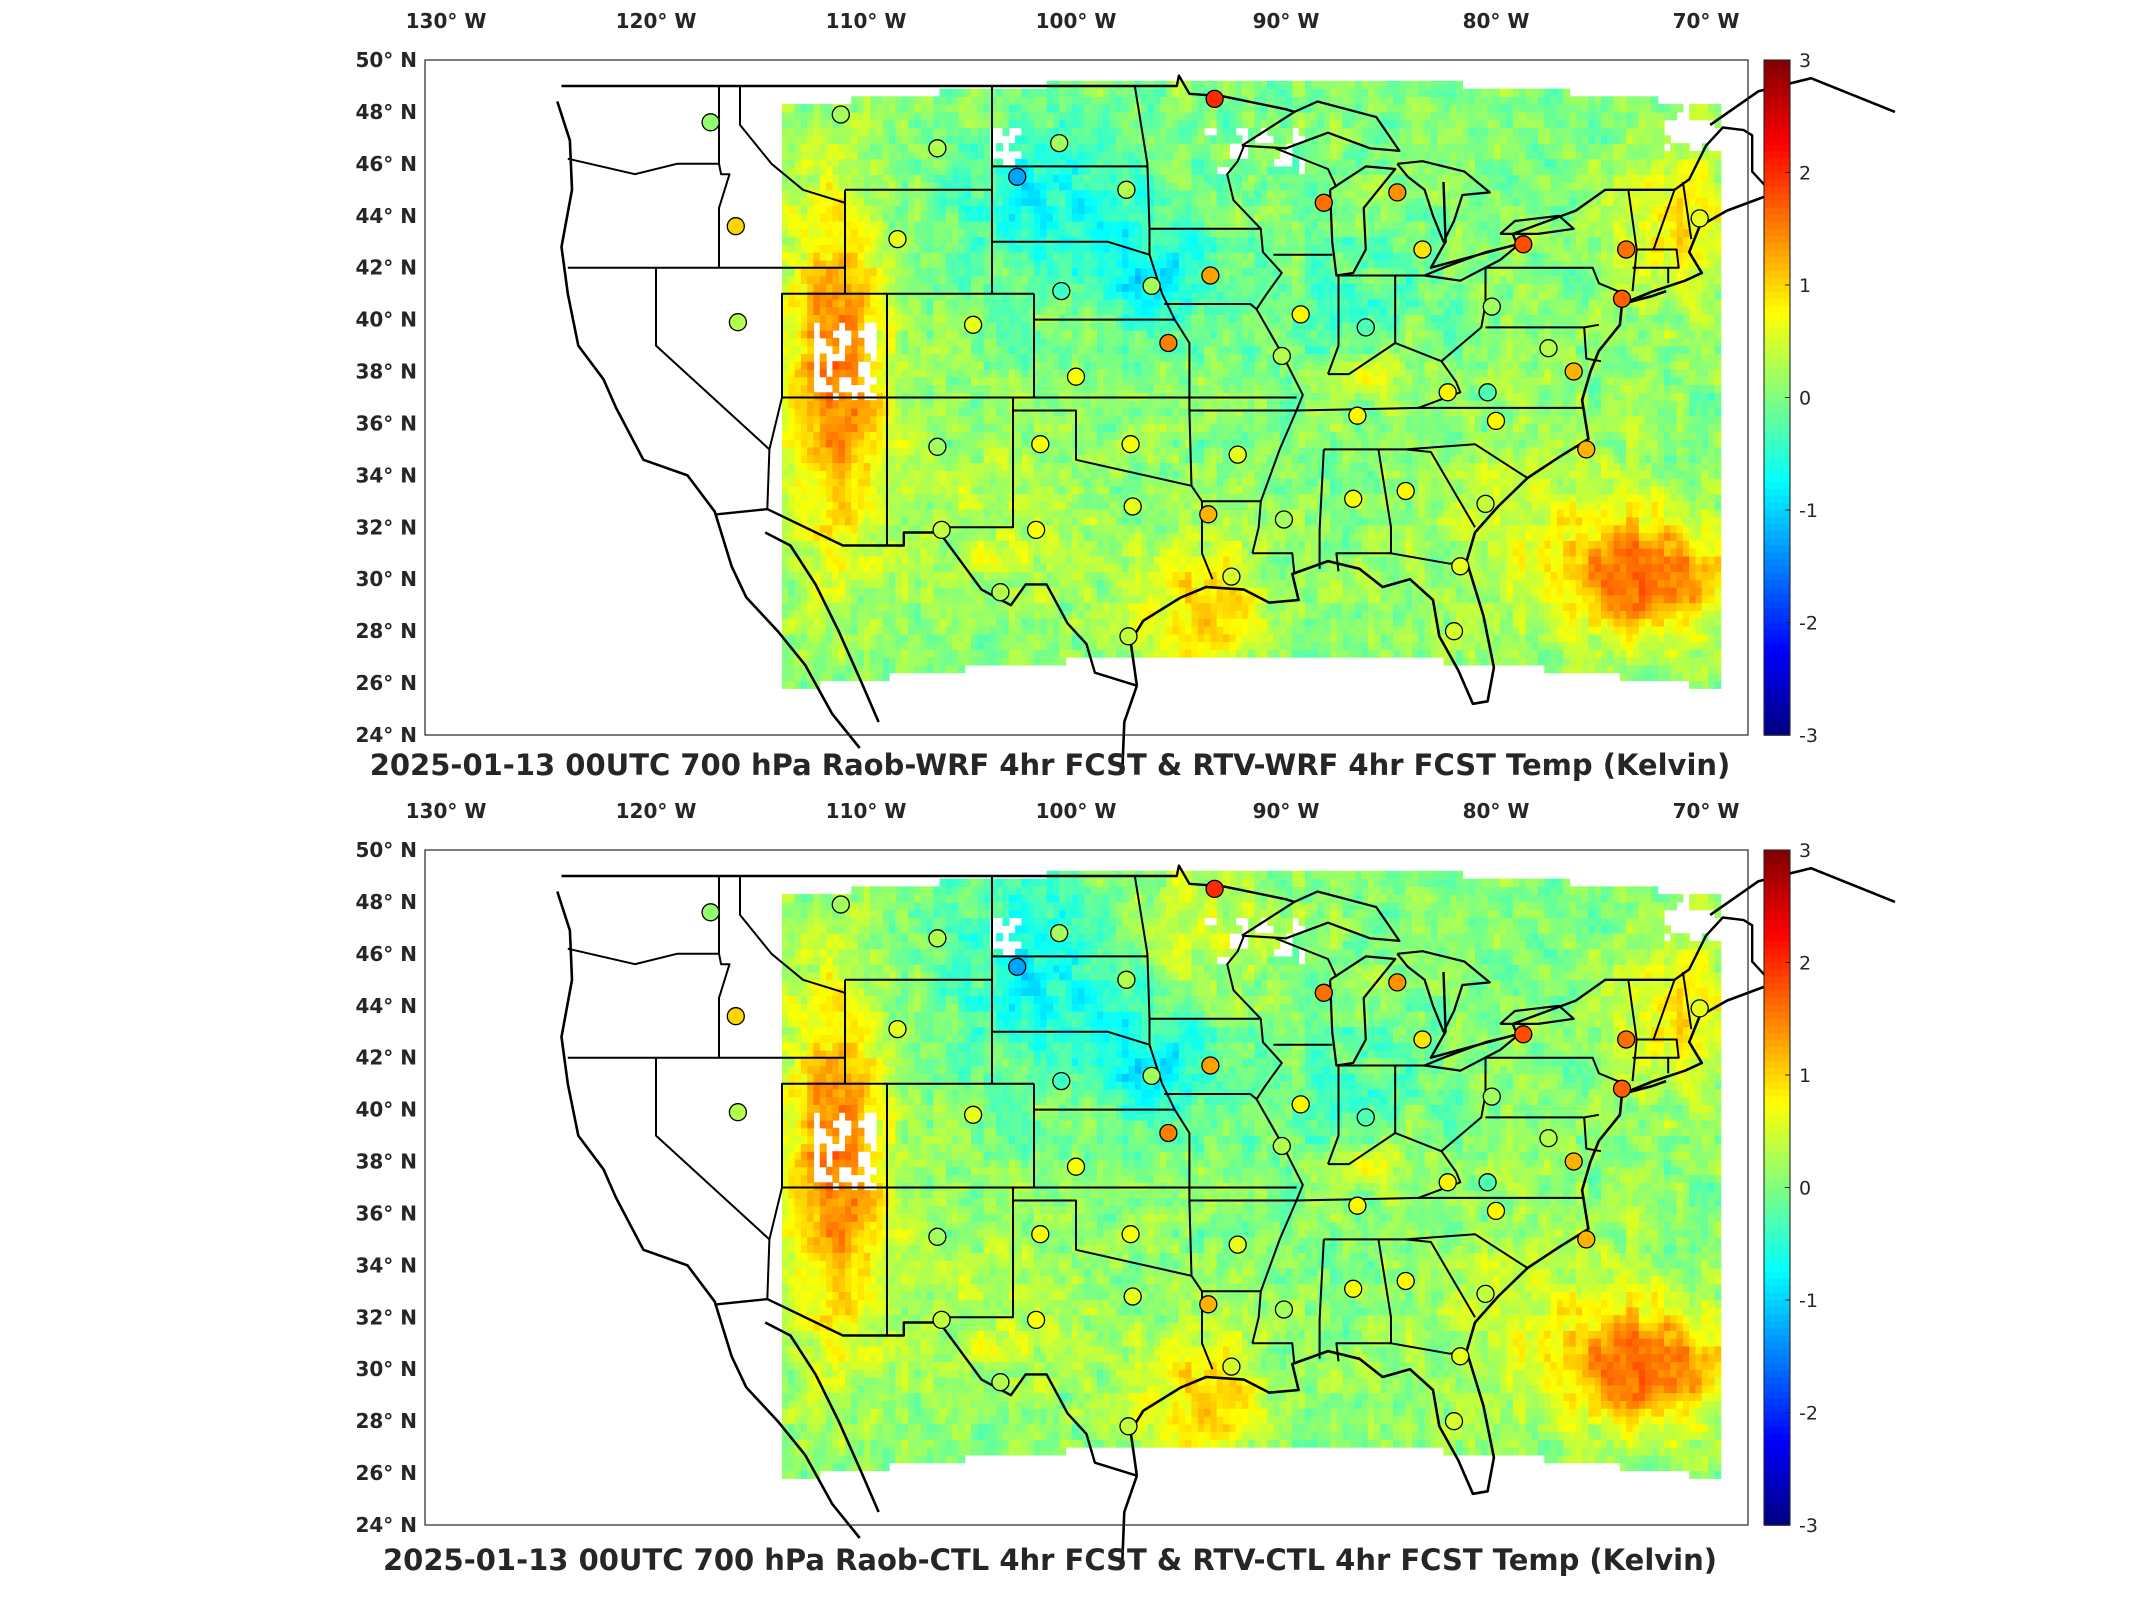 The height and width of the screenshot is (1600, 2133). Describe the element at coordinates (386, 1058) in the screenshot. I see `lat-tick-label: 42° N` at that location.